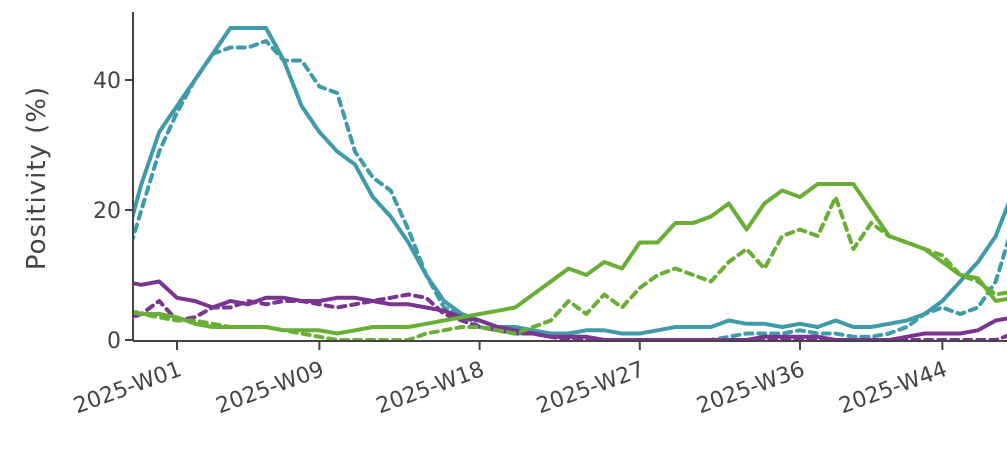 Image resolution: width=1007 pixels, height=466 pixels. I want to click on x-tick-label-3: 2025-W27, so click(590, 388).